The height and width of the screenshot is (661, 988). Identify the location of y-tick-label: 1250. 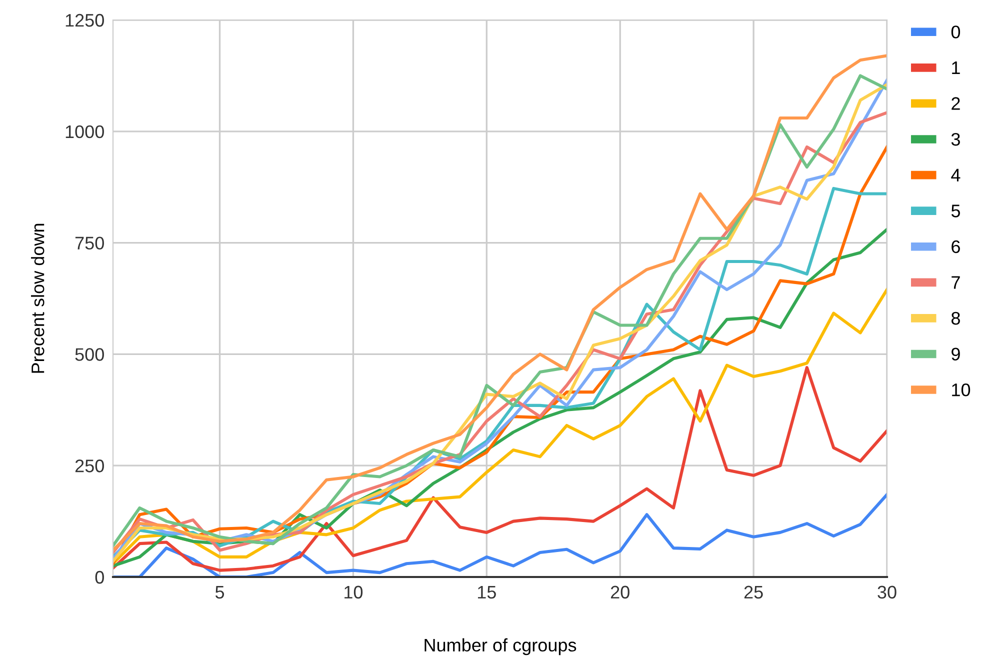
(85, 20).